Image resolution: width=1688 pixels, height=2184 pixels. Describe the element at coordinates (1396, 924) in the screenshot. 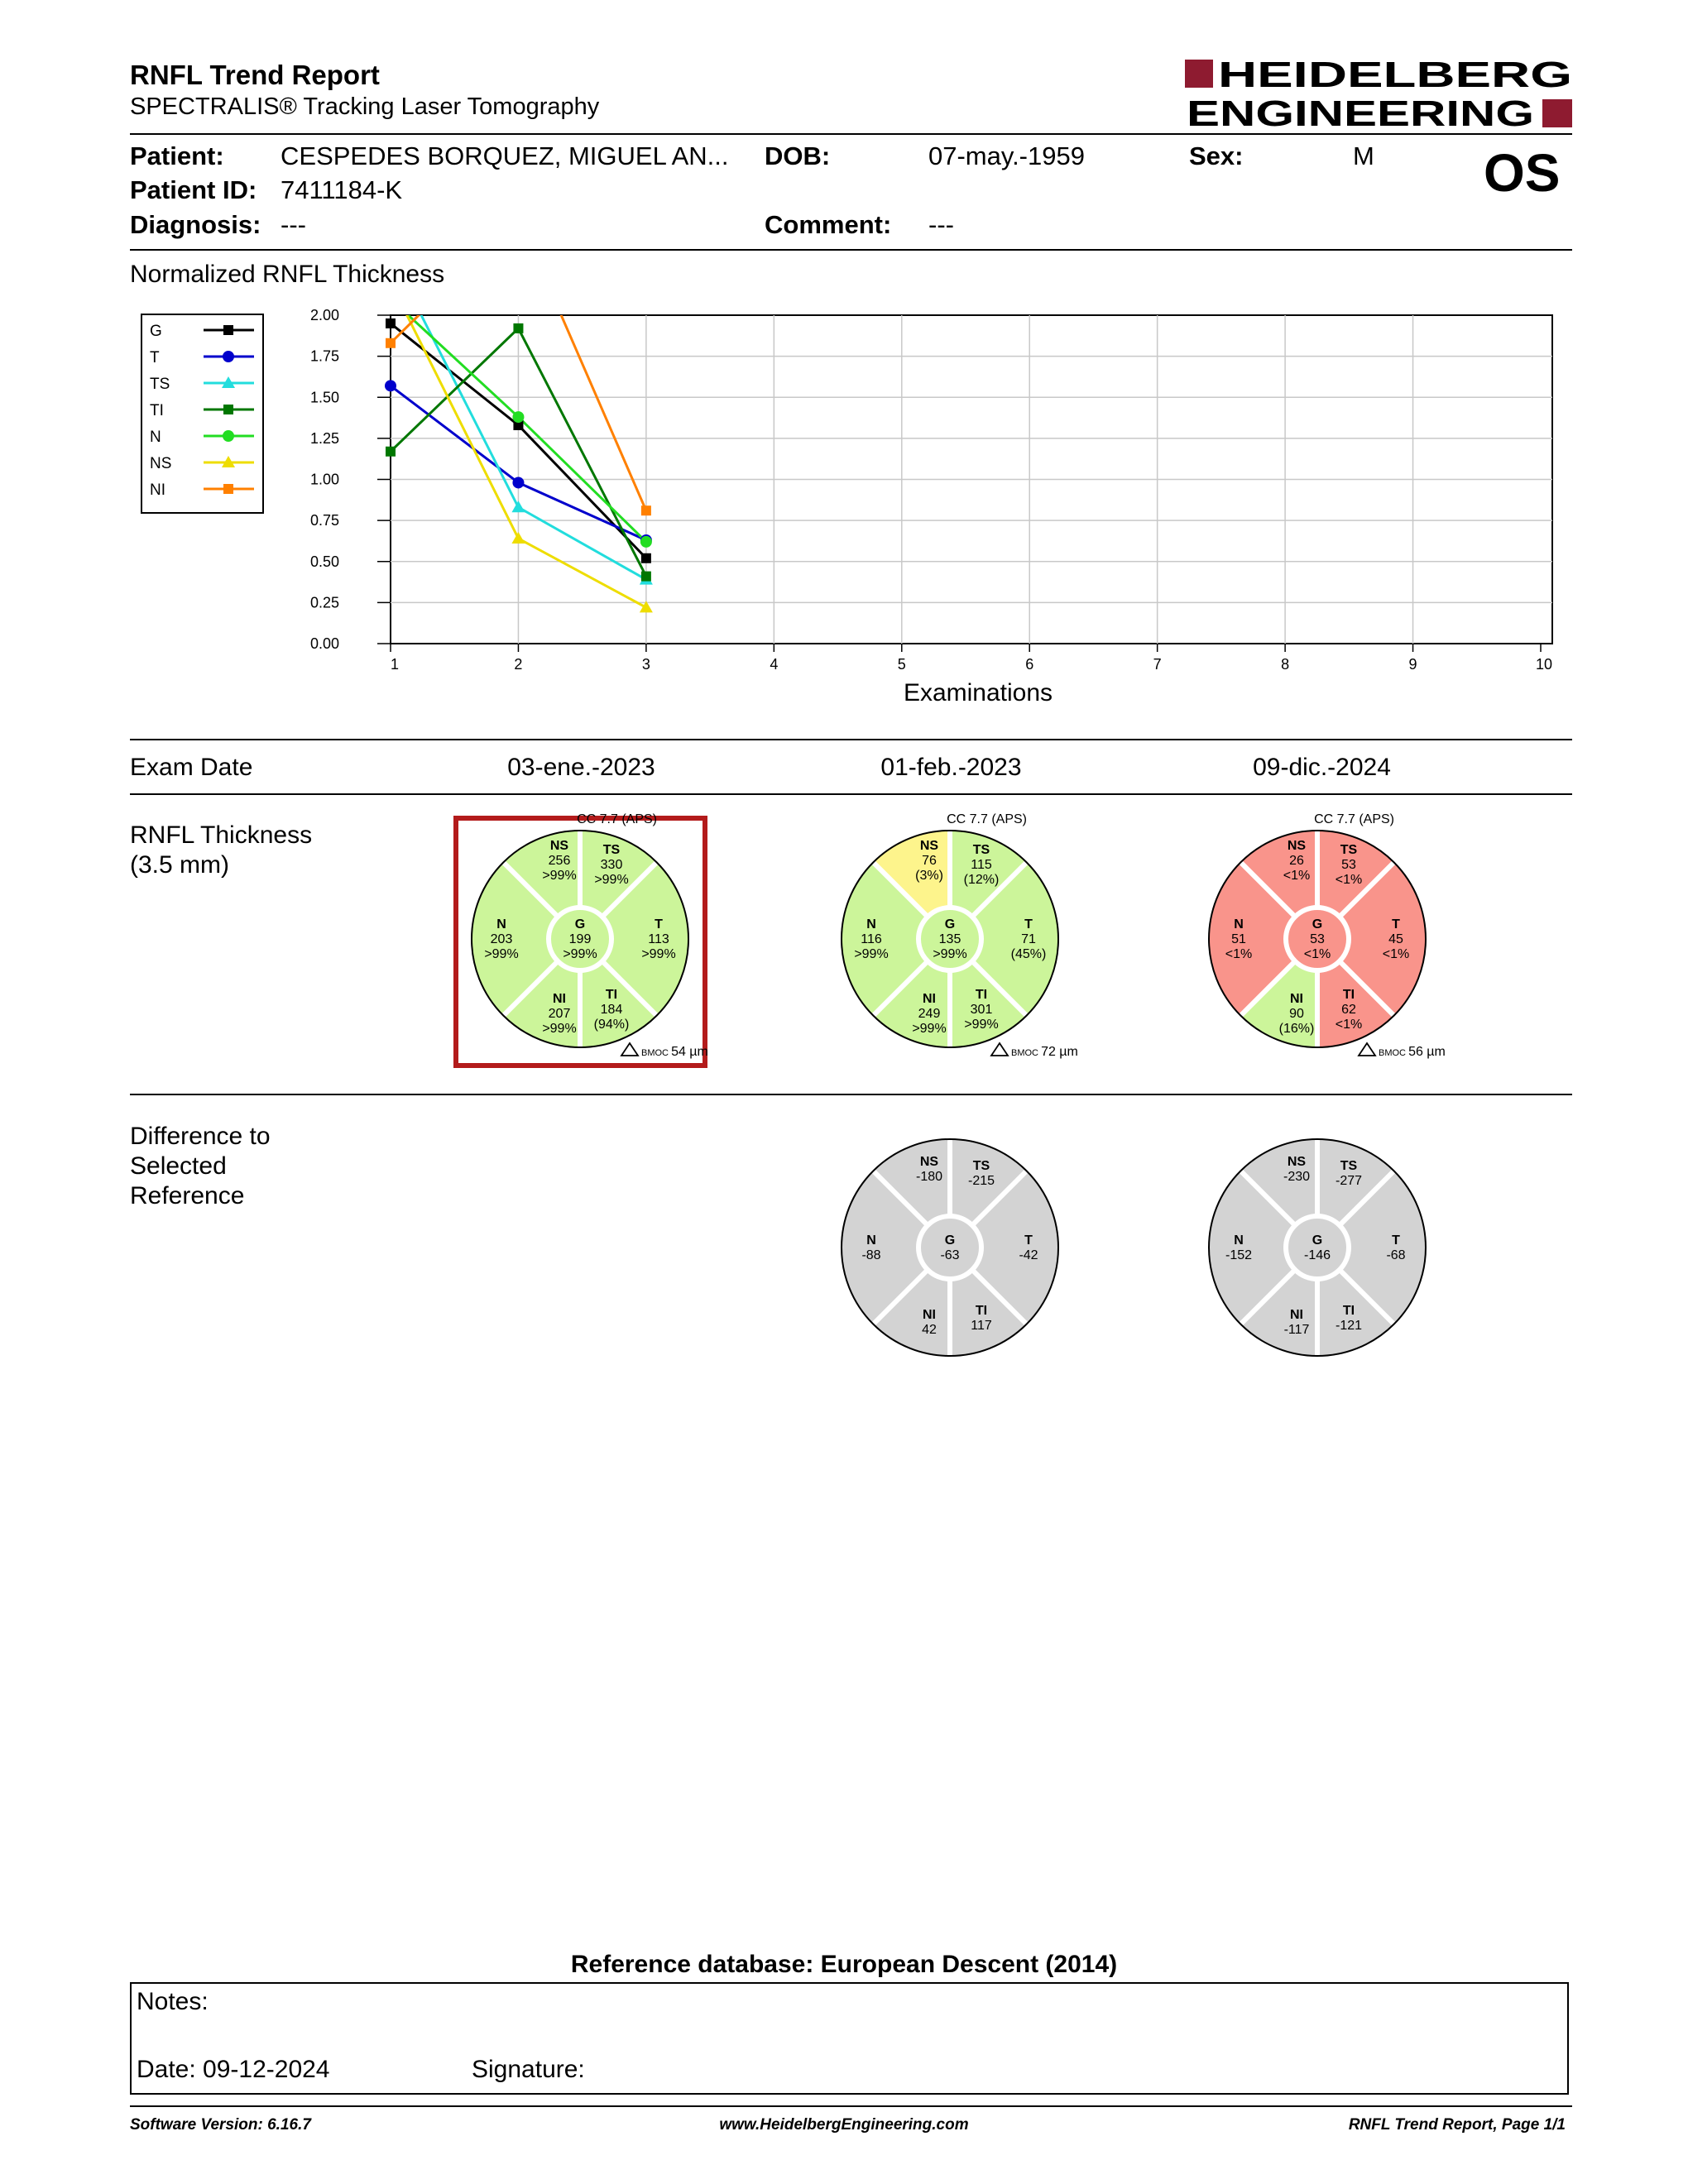

I see `sector-label: T` at that location.